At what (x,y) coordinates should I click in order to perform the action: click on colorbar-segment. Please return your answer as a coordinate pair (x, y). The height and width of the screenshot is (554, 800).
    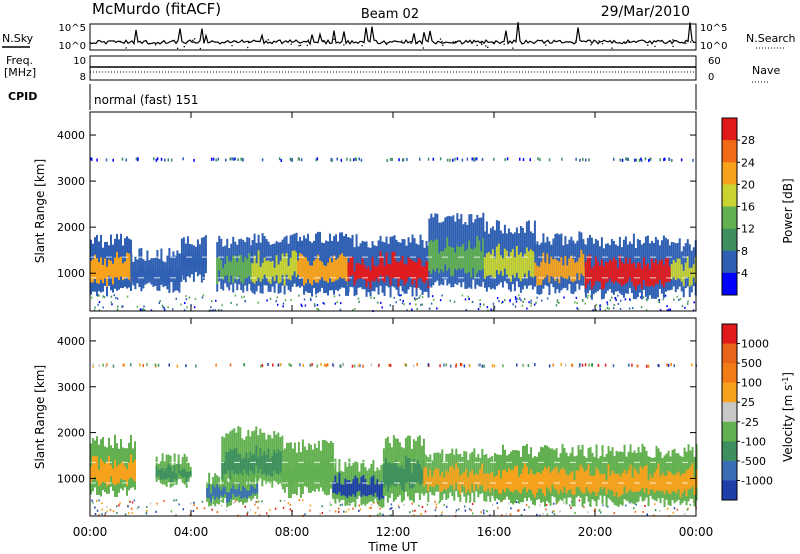
    Looking at the image, I should click on (729, 451).